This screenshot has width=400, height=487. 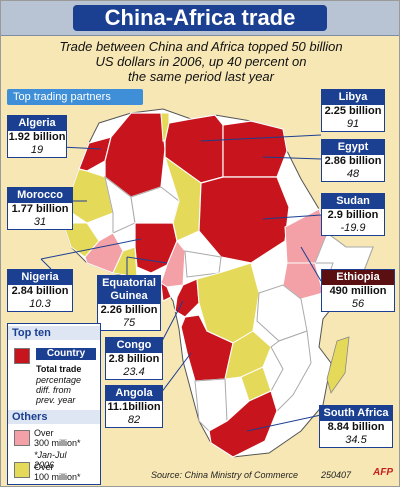 I want to click on legend-over-300-swatch, so click(x=22, y=438).